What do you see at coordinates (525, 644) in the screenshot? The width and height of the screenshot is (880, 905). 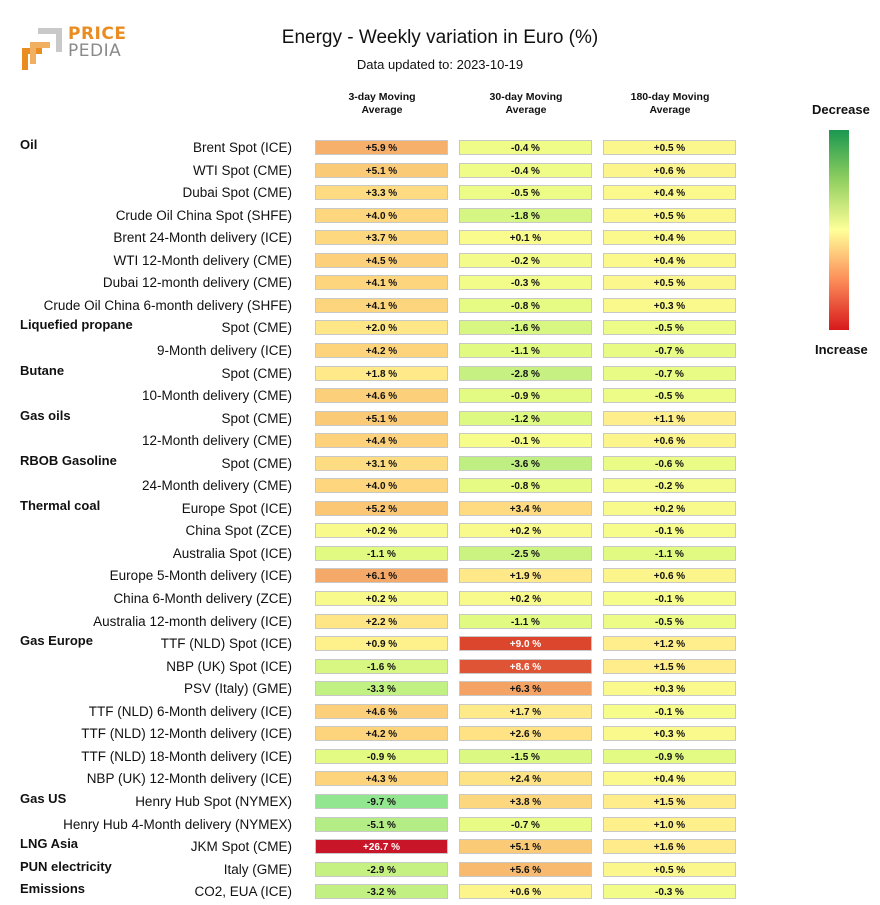 I see `value-cell-30day: +9.0 %` at bounding box center [525, 644].